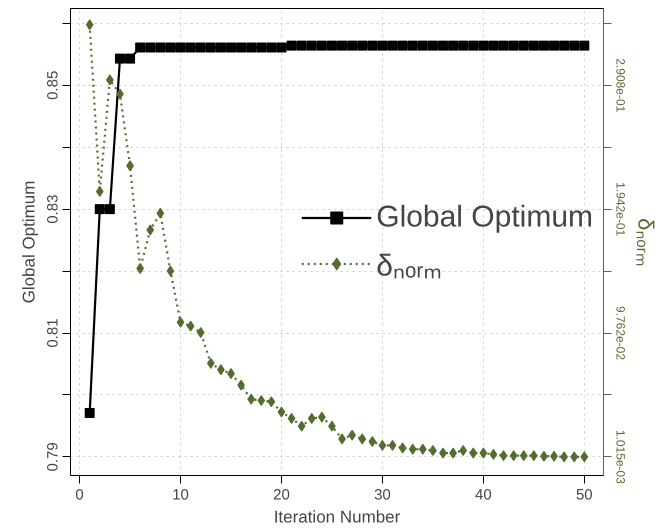 This screenshot has width=661, height=529. I want to click on y-tick-label: 0.83, so click(53, 209).